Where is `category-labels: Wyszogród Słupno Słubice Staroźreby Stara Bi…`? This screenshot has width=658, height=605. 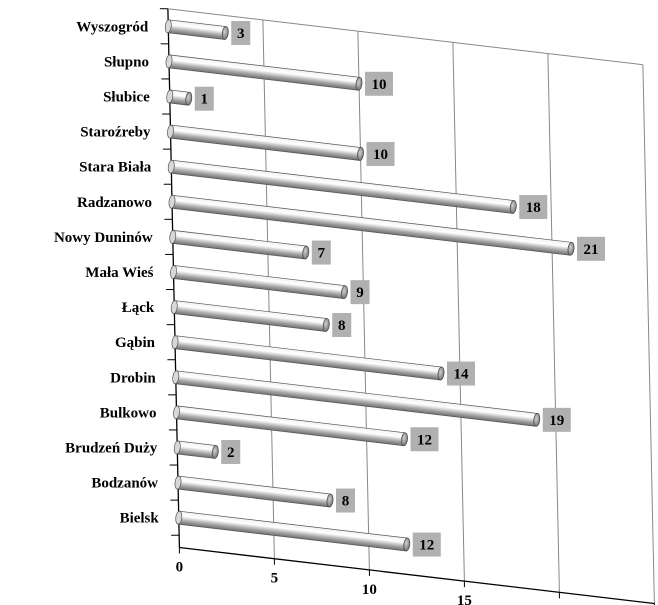
category-labels: Wyszogród Słupno Słubice Staroźreby Stara Bi… is located at coordinates (106, 272).